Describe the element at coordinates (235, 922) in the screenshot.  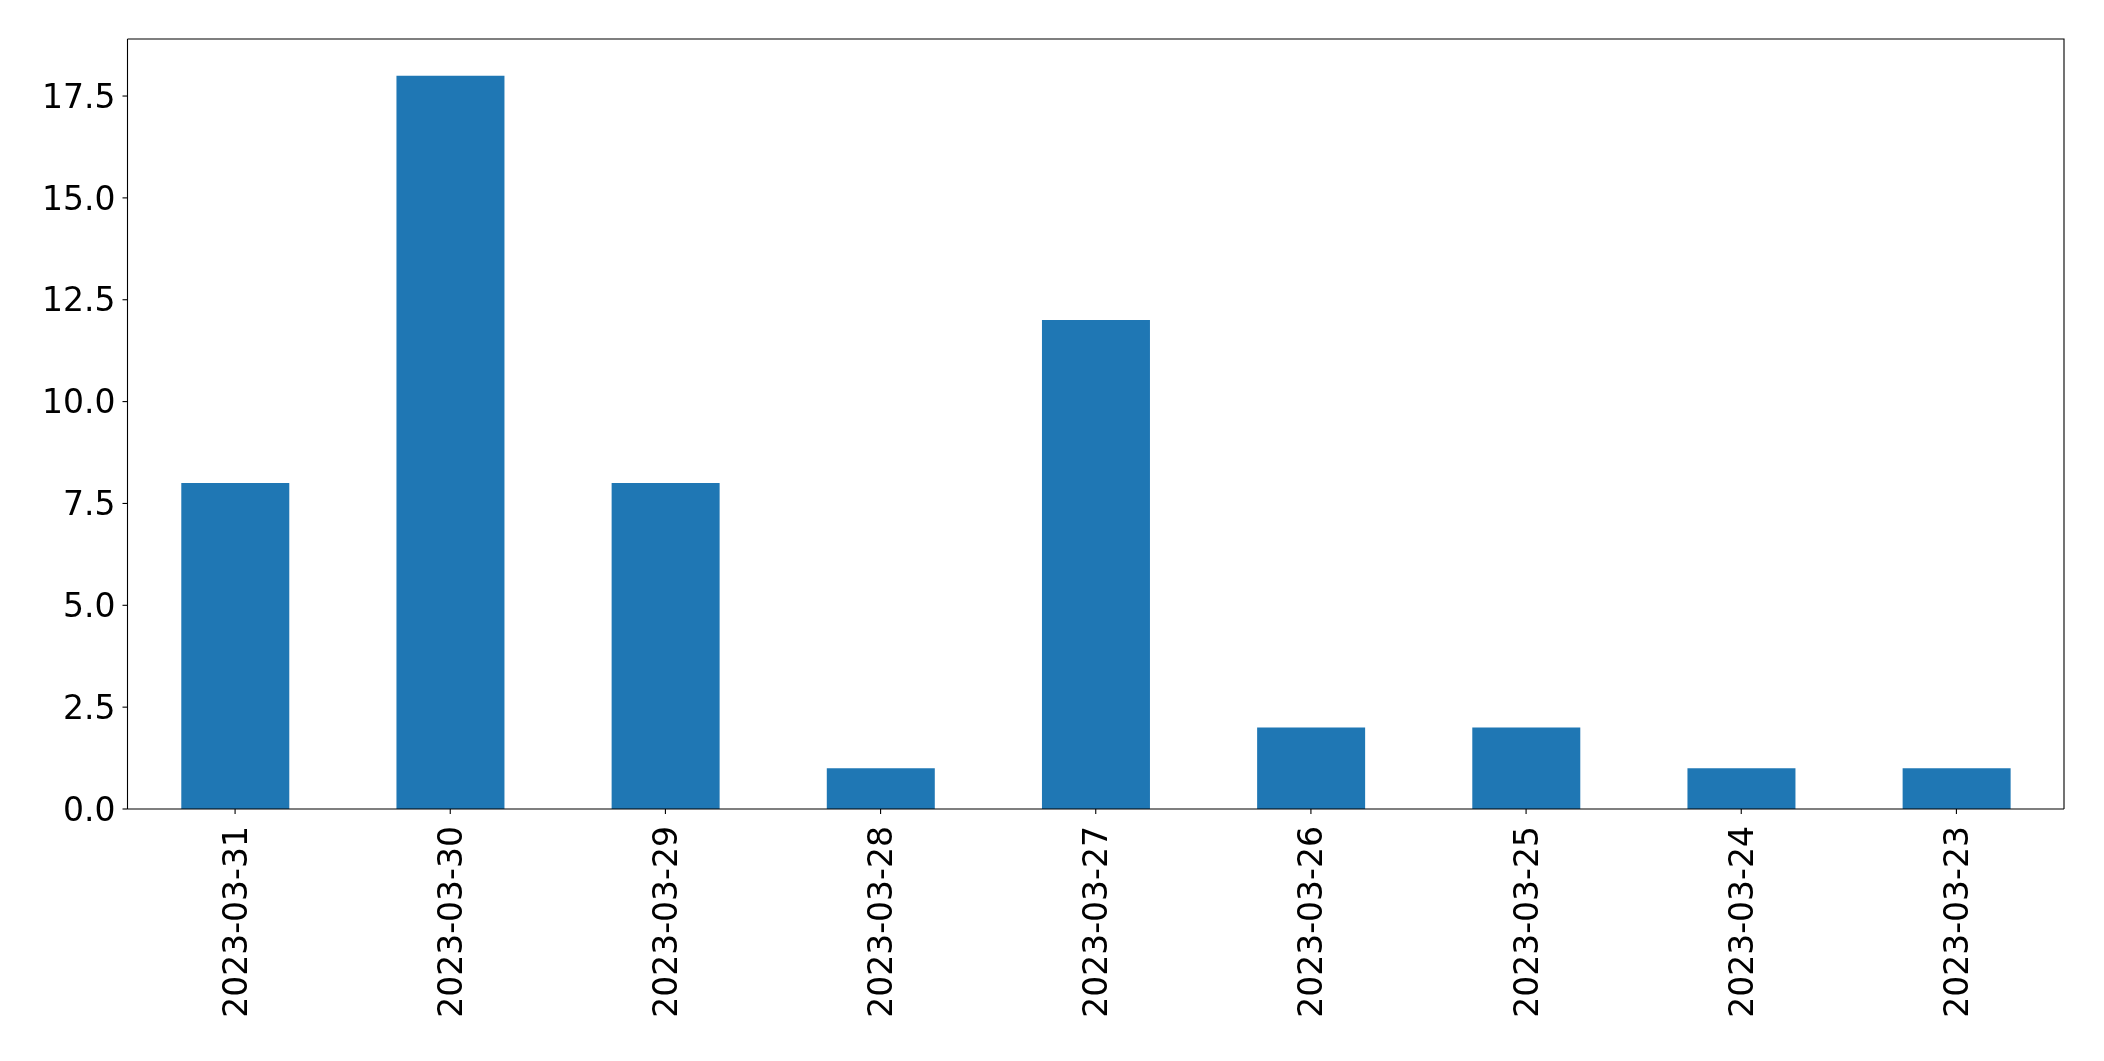
I see `x-tick-label: 2023-03-31` at that location.